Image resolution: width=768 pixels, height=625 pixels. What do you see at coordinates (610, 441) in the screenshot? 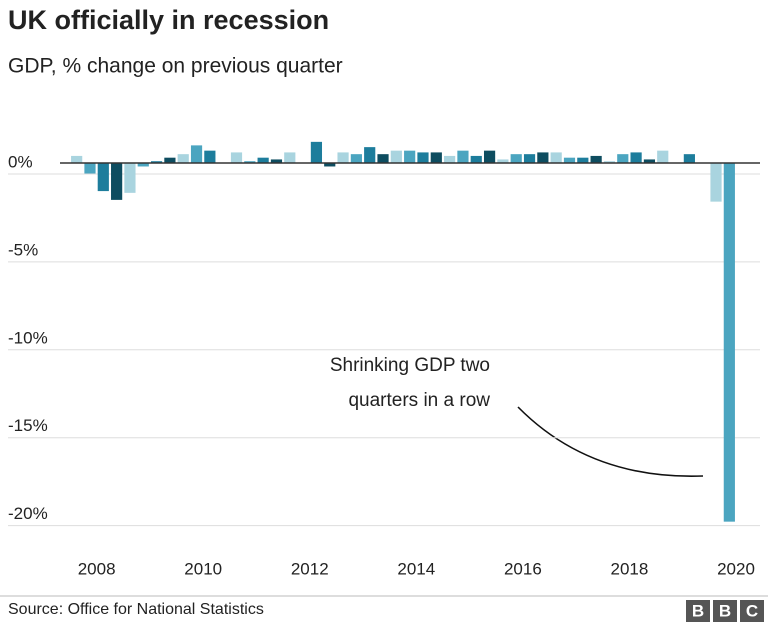
I see `annotation-arrow` at bounding box center [610, 441].